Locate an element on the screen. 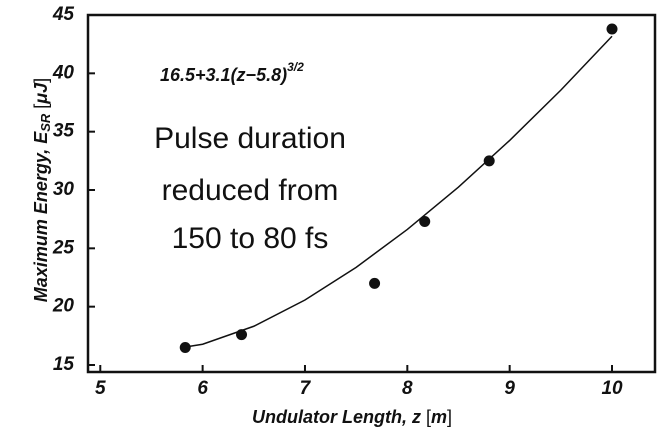 The height and width of the screenshot is (437, 664). annotation-line: reduced from is located at coordinates (250, 190).